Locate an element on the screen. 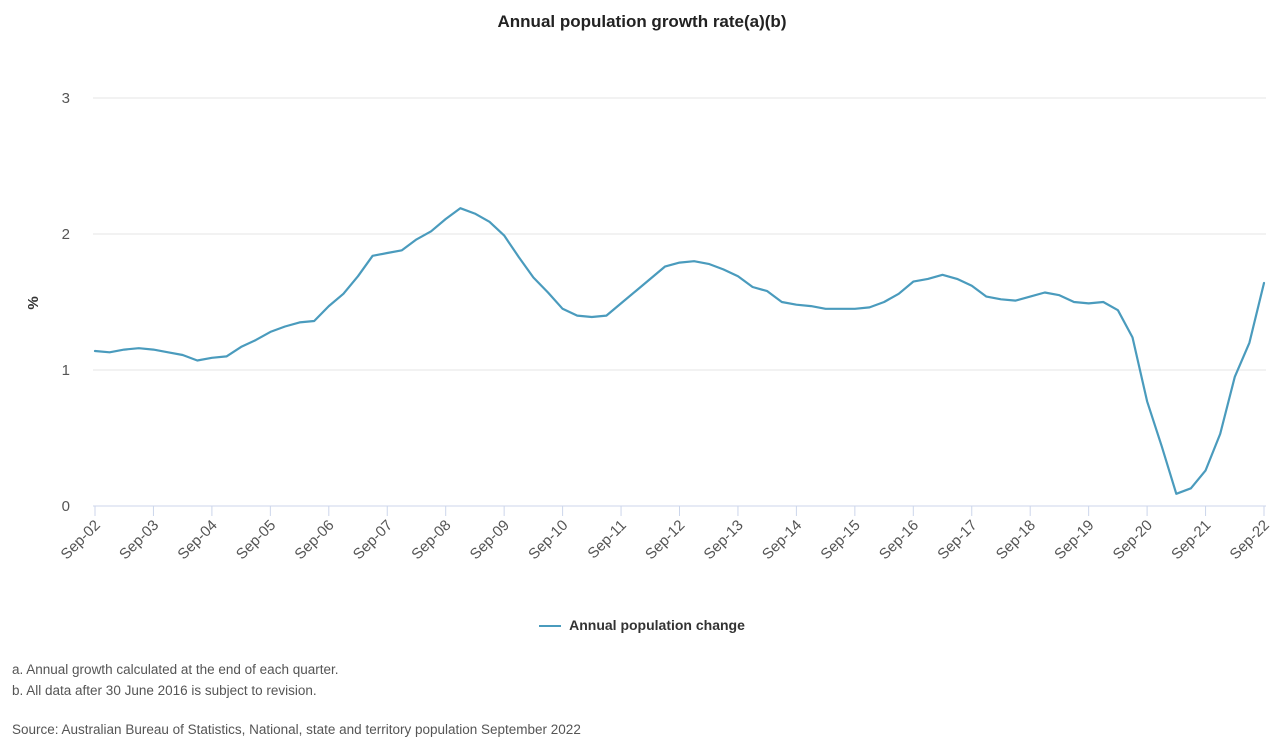 Image resolution: width=1284 pixels, height=754 pixels. x-tick-label: Sep-10 is located at coordinates (548, 540).